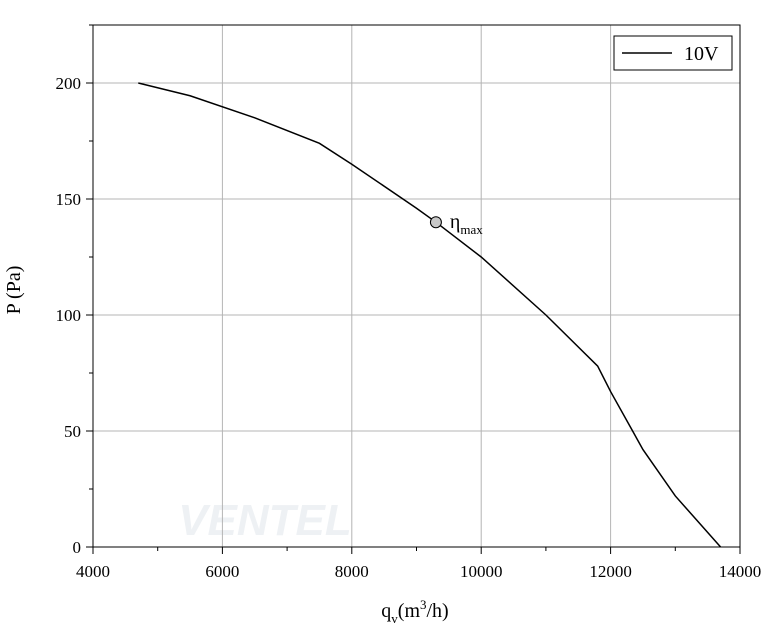 The width and height of the screenshot is (782, 638). What do you see at coordinates (435, 222) in the screenshot?
I see `annotation-point` at bounding box center [435, 222].